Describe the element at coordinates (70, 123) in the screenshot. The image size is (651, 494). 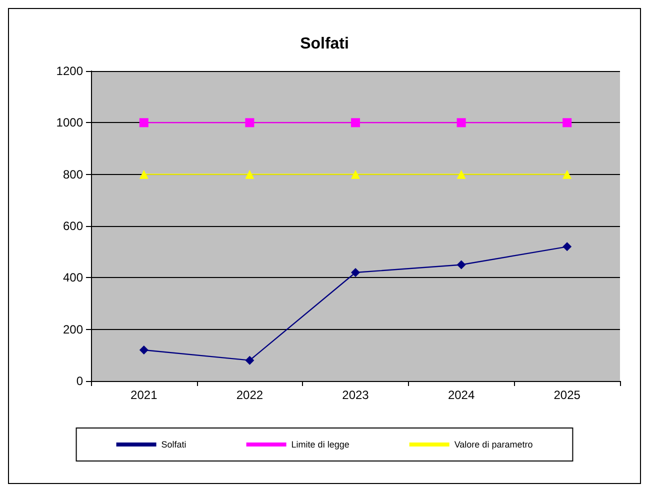
I see `y-tick-label: 1000` at that location.